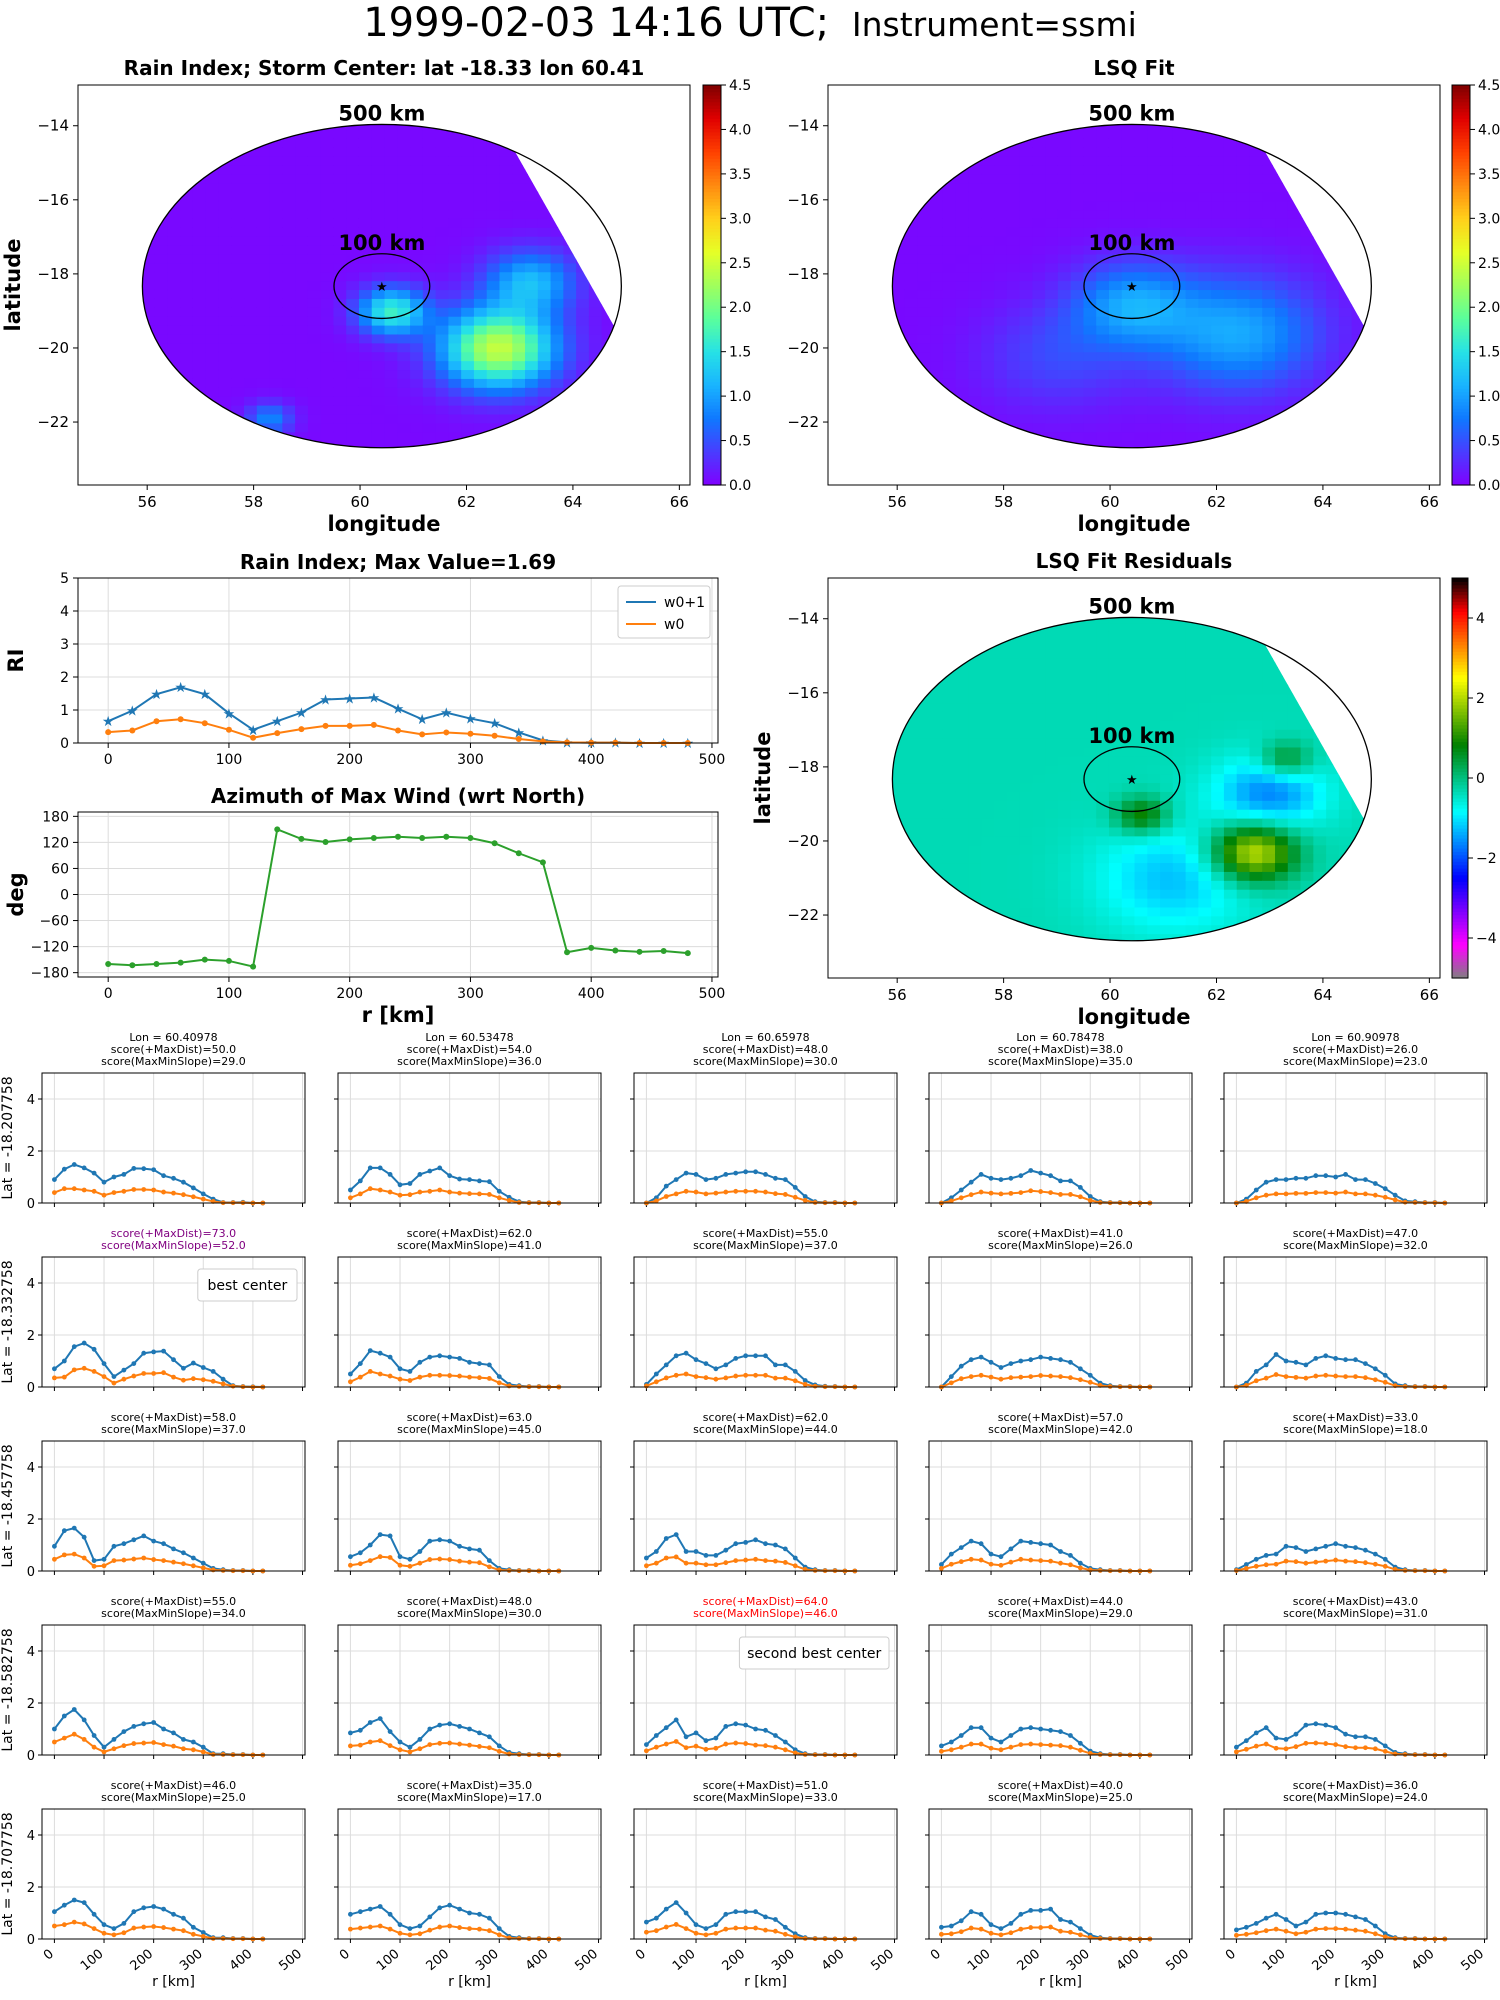 Image resolution: width=1500 pixels, height=2000 pixels. What do you see at coordinates (1131, 243) in the screenshot?
I see `ring-label: 100 km` at bounding box center [1131, 243].